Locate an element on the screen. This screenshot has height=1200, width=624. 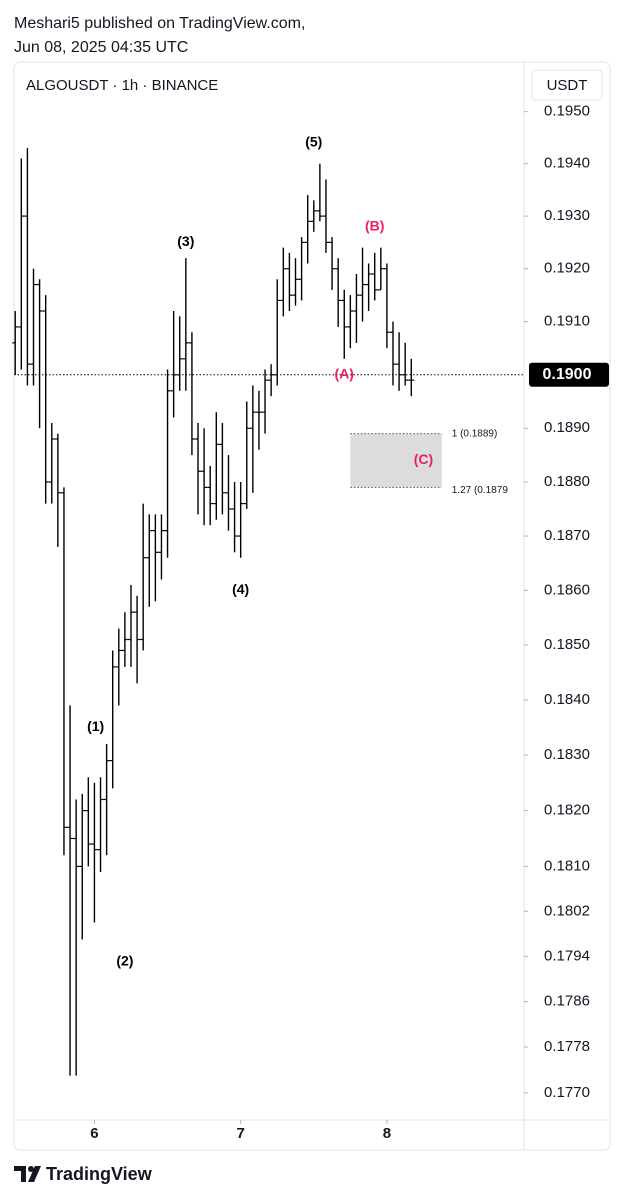
y-tick-label: 0.1850 is located at coordinates (567, 644).